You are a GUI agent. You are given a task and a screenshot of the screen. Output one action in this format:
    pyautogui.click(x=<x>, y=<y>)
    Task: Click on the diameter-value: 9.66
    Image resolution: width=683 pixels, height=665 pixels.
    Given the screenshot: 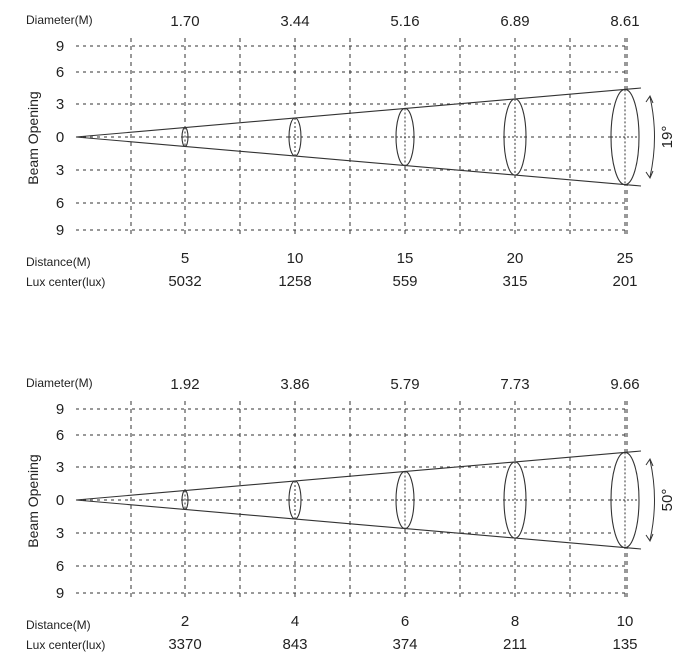 What is the action you would take?
    pyautogui.click(x=624, y=384)
    